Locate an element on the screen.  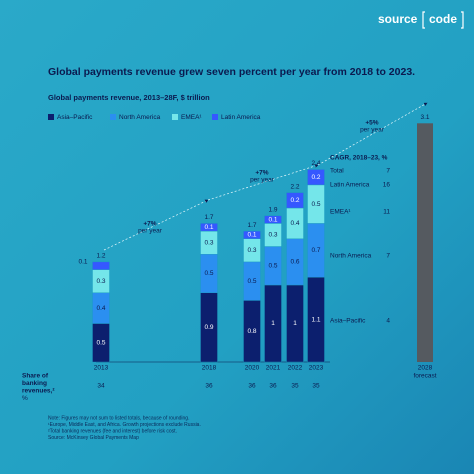
growth-label: +5% is located at coordinates (371, 123).